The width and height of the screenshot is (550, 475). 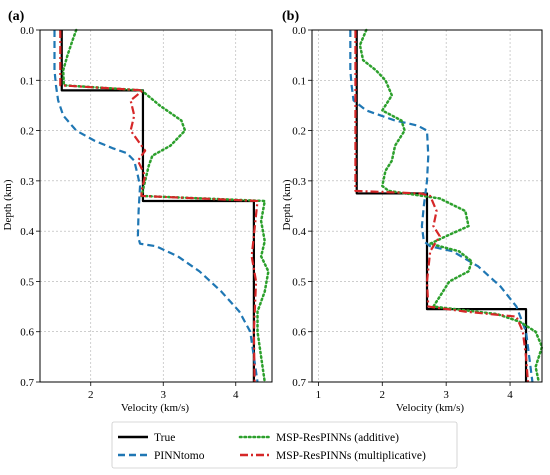 What do you see at coordinates (337, 438) in the screenshot?
I see `legend-label-additive: MSP-ResPINNs (additive)` at bounding box center [337, 438].